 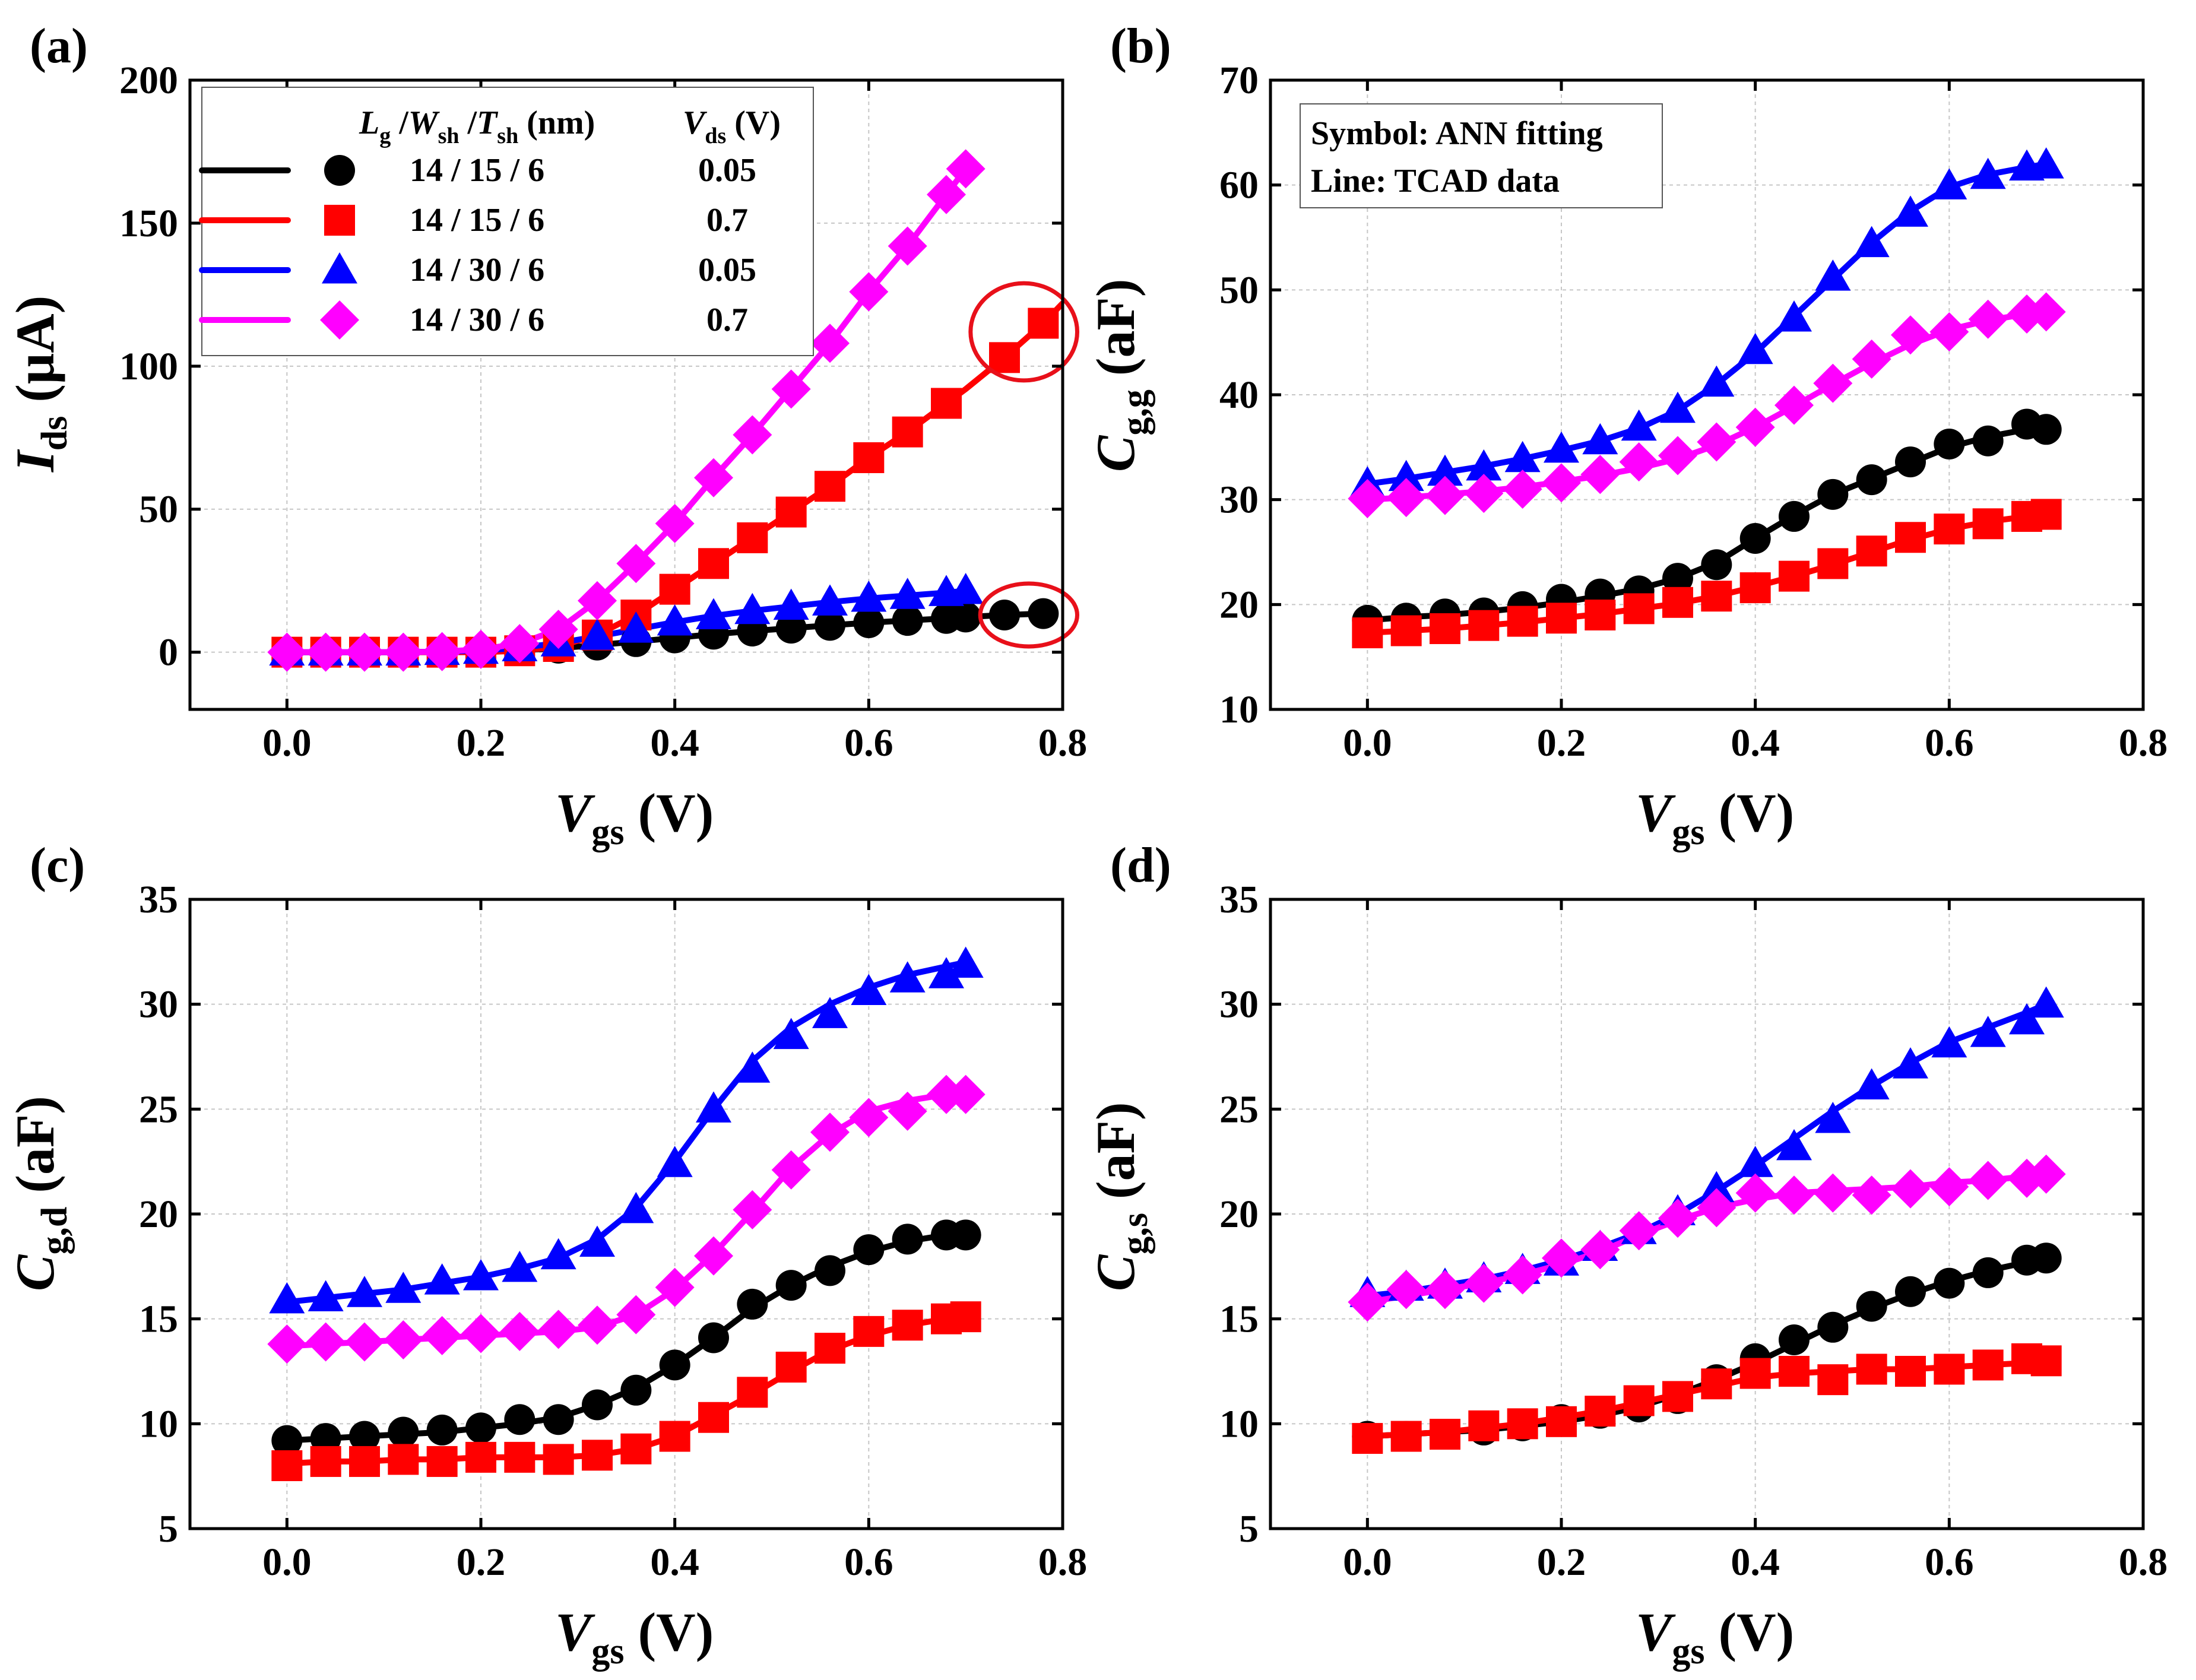 What do you see at coordinates (1239, 1004) in the screenshot?
I see `y-tick-label: 30` at bounding box center [1239, 1004].